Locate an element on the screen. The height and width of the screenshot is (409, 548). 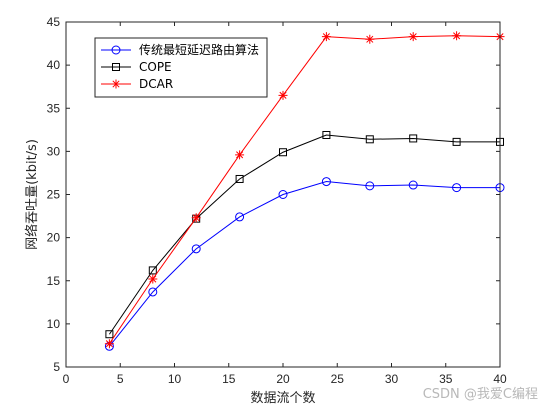
y-axis-label: 网络吞吐量(kbit/s) is located at coordinates (32, 194).